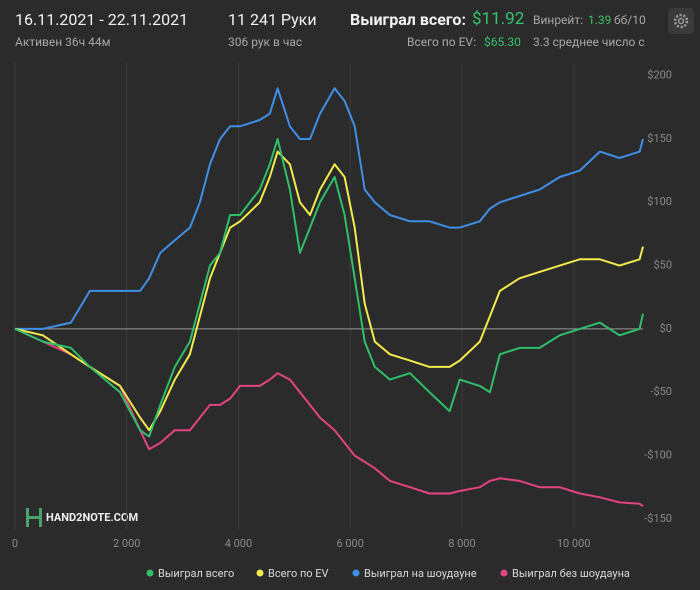 The image size is (700, 590). I want to click on x-tick-label: 0, so click(15, 543).